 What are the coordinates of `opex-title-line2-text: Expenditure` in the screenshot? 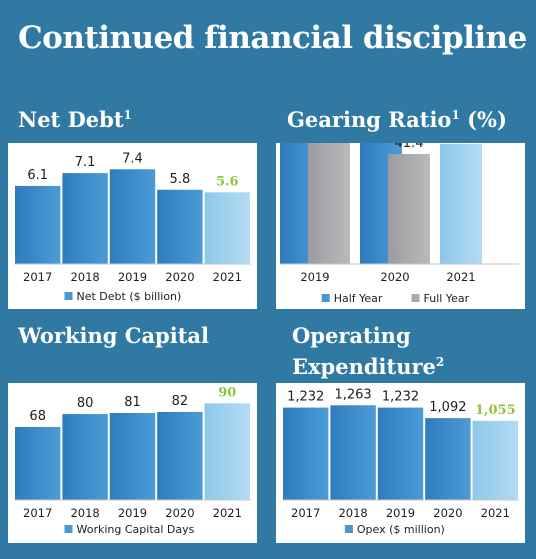 It's located at (364, 366).